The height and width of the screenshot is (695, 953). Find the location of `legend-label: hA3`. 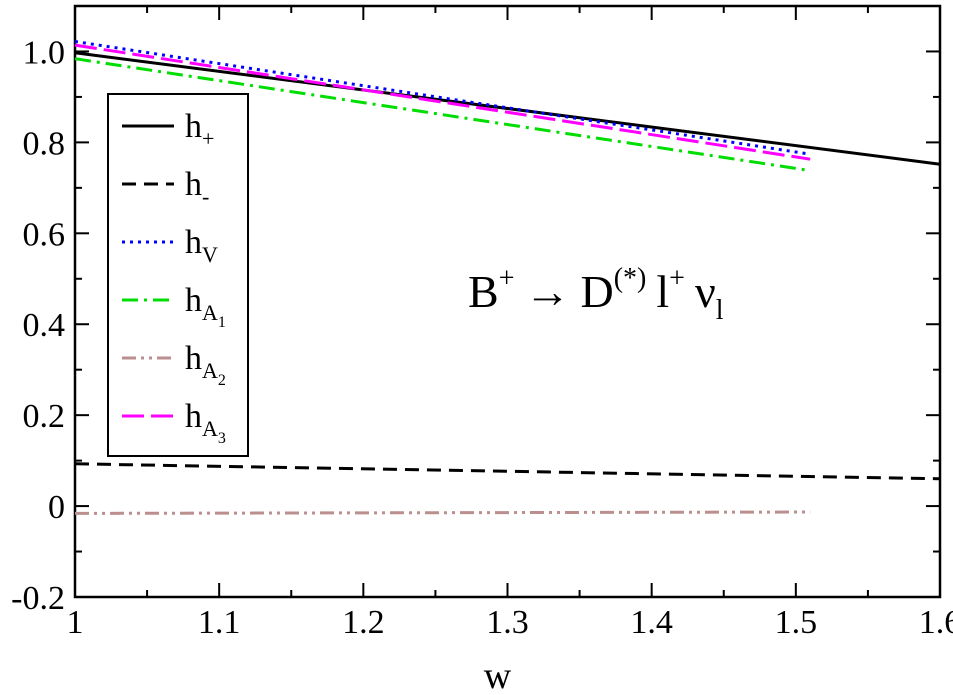

legend-label: hA3 is located at coordinates (205, 422).